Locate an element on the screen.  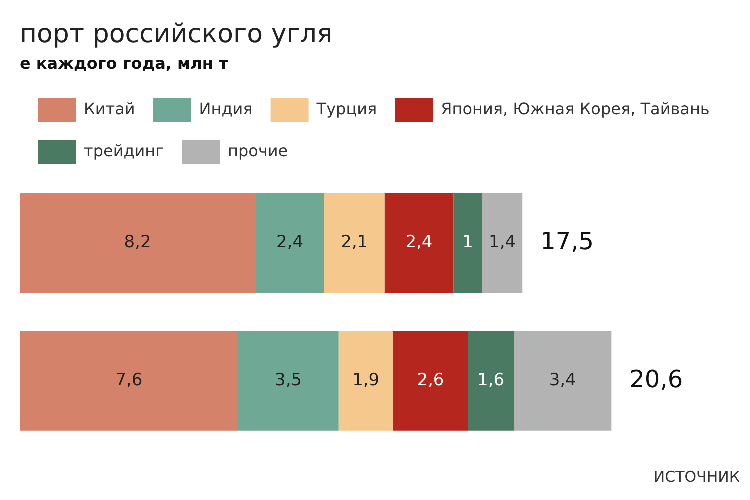
chart-subtitle: е каждого года, млн т is located at coordinates (124, 63).